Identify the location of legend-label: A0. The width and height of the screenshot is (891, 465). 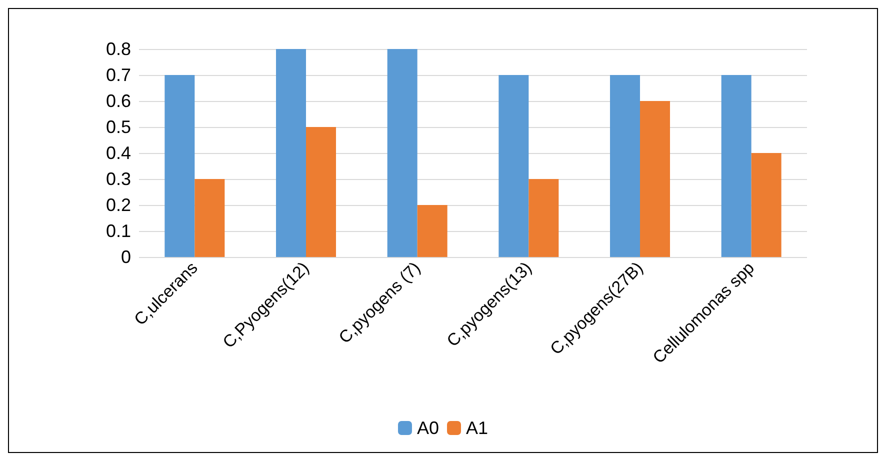
(428, 428).